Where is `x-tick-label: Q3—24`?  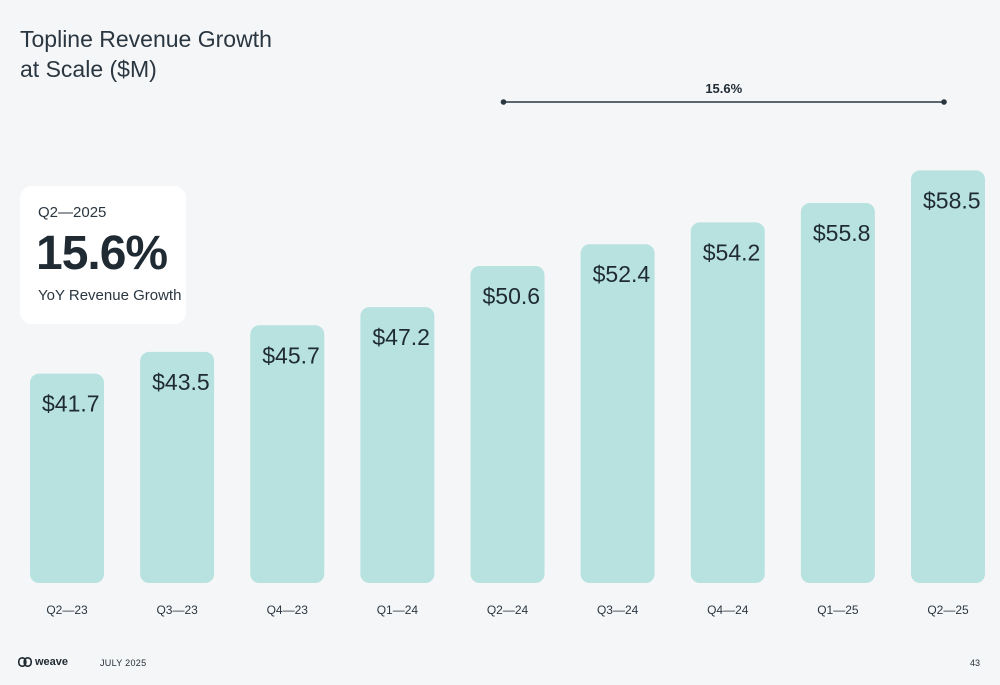
x-tick-label: Q3—24 is located at coordinates (618, 610).